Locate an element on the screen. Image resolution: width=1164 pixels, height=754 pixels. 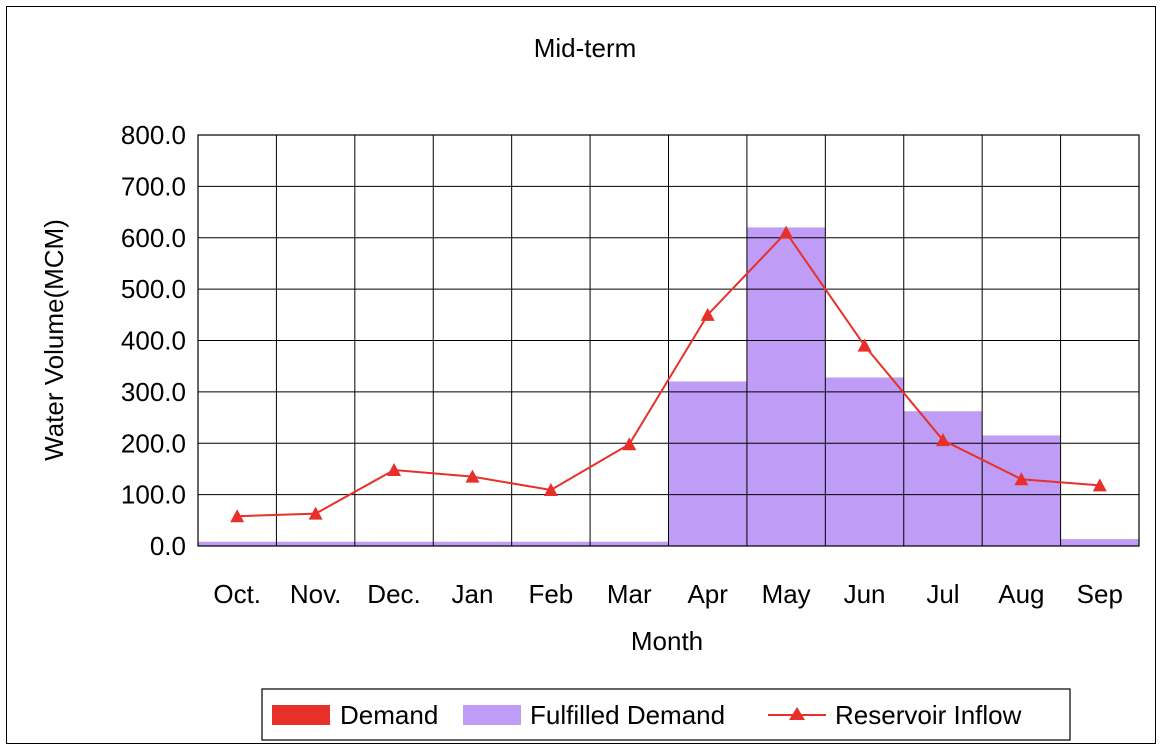
x-tick-label-8: Jun is located at coordinates (865, 594).